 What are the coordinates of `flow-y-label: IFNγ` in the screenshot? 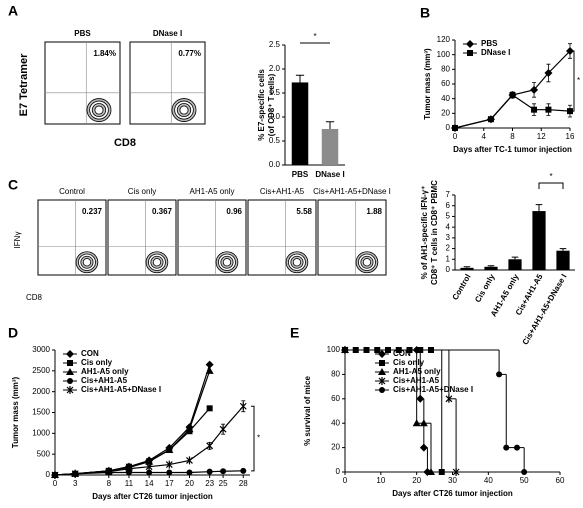 It's located at (17, 240).